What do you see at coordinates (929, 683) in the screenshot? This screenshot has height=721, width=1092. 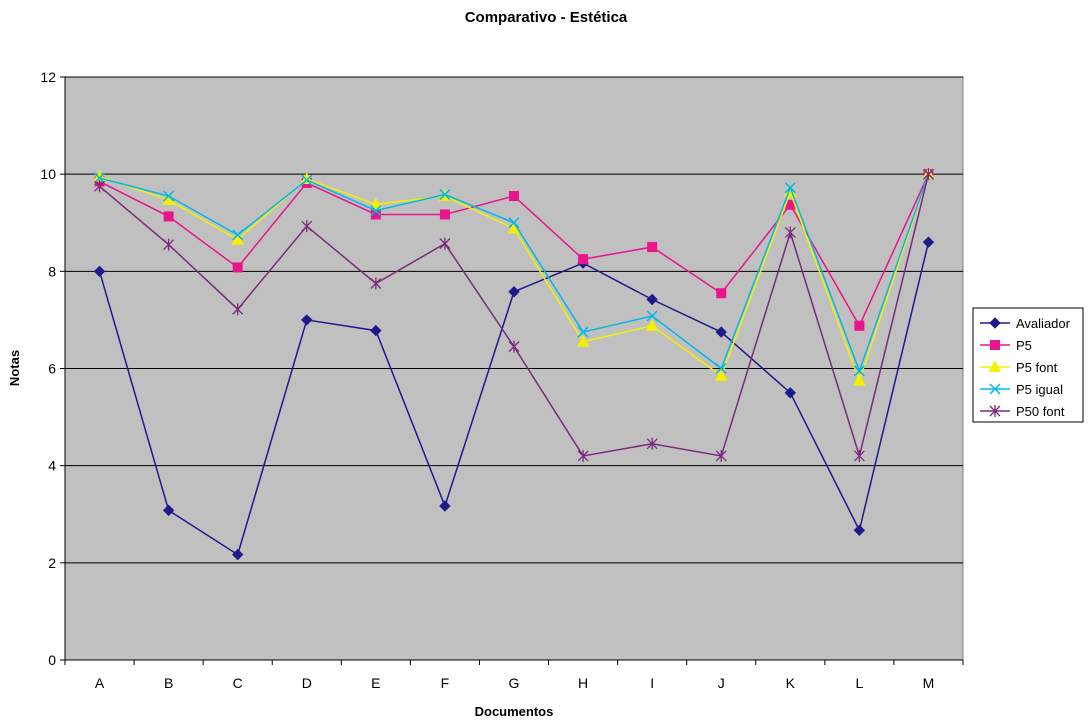 I see `x-tick-label: M` at bounding box center [929, 683].